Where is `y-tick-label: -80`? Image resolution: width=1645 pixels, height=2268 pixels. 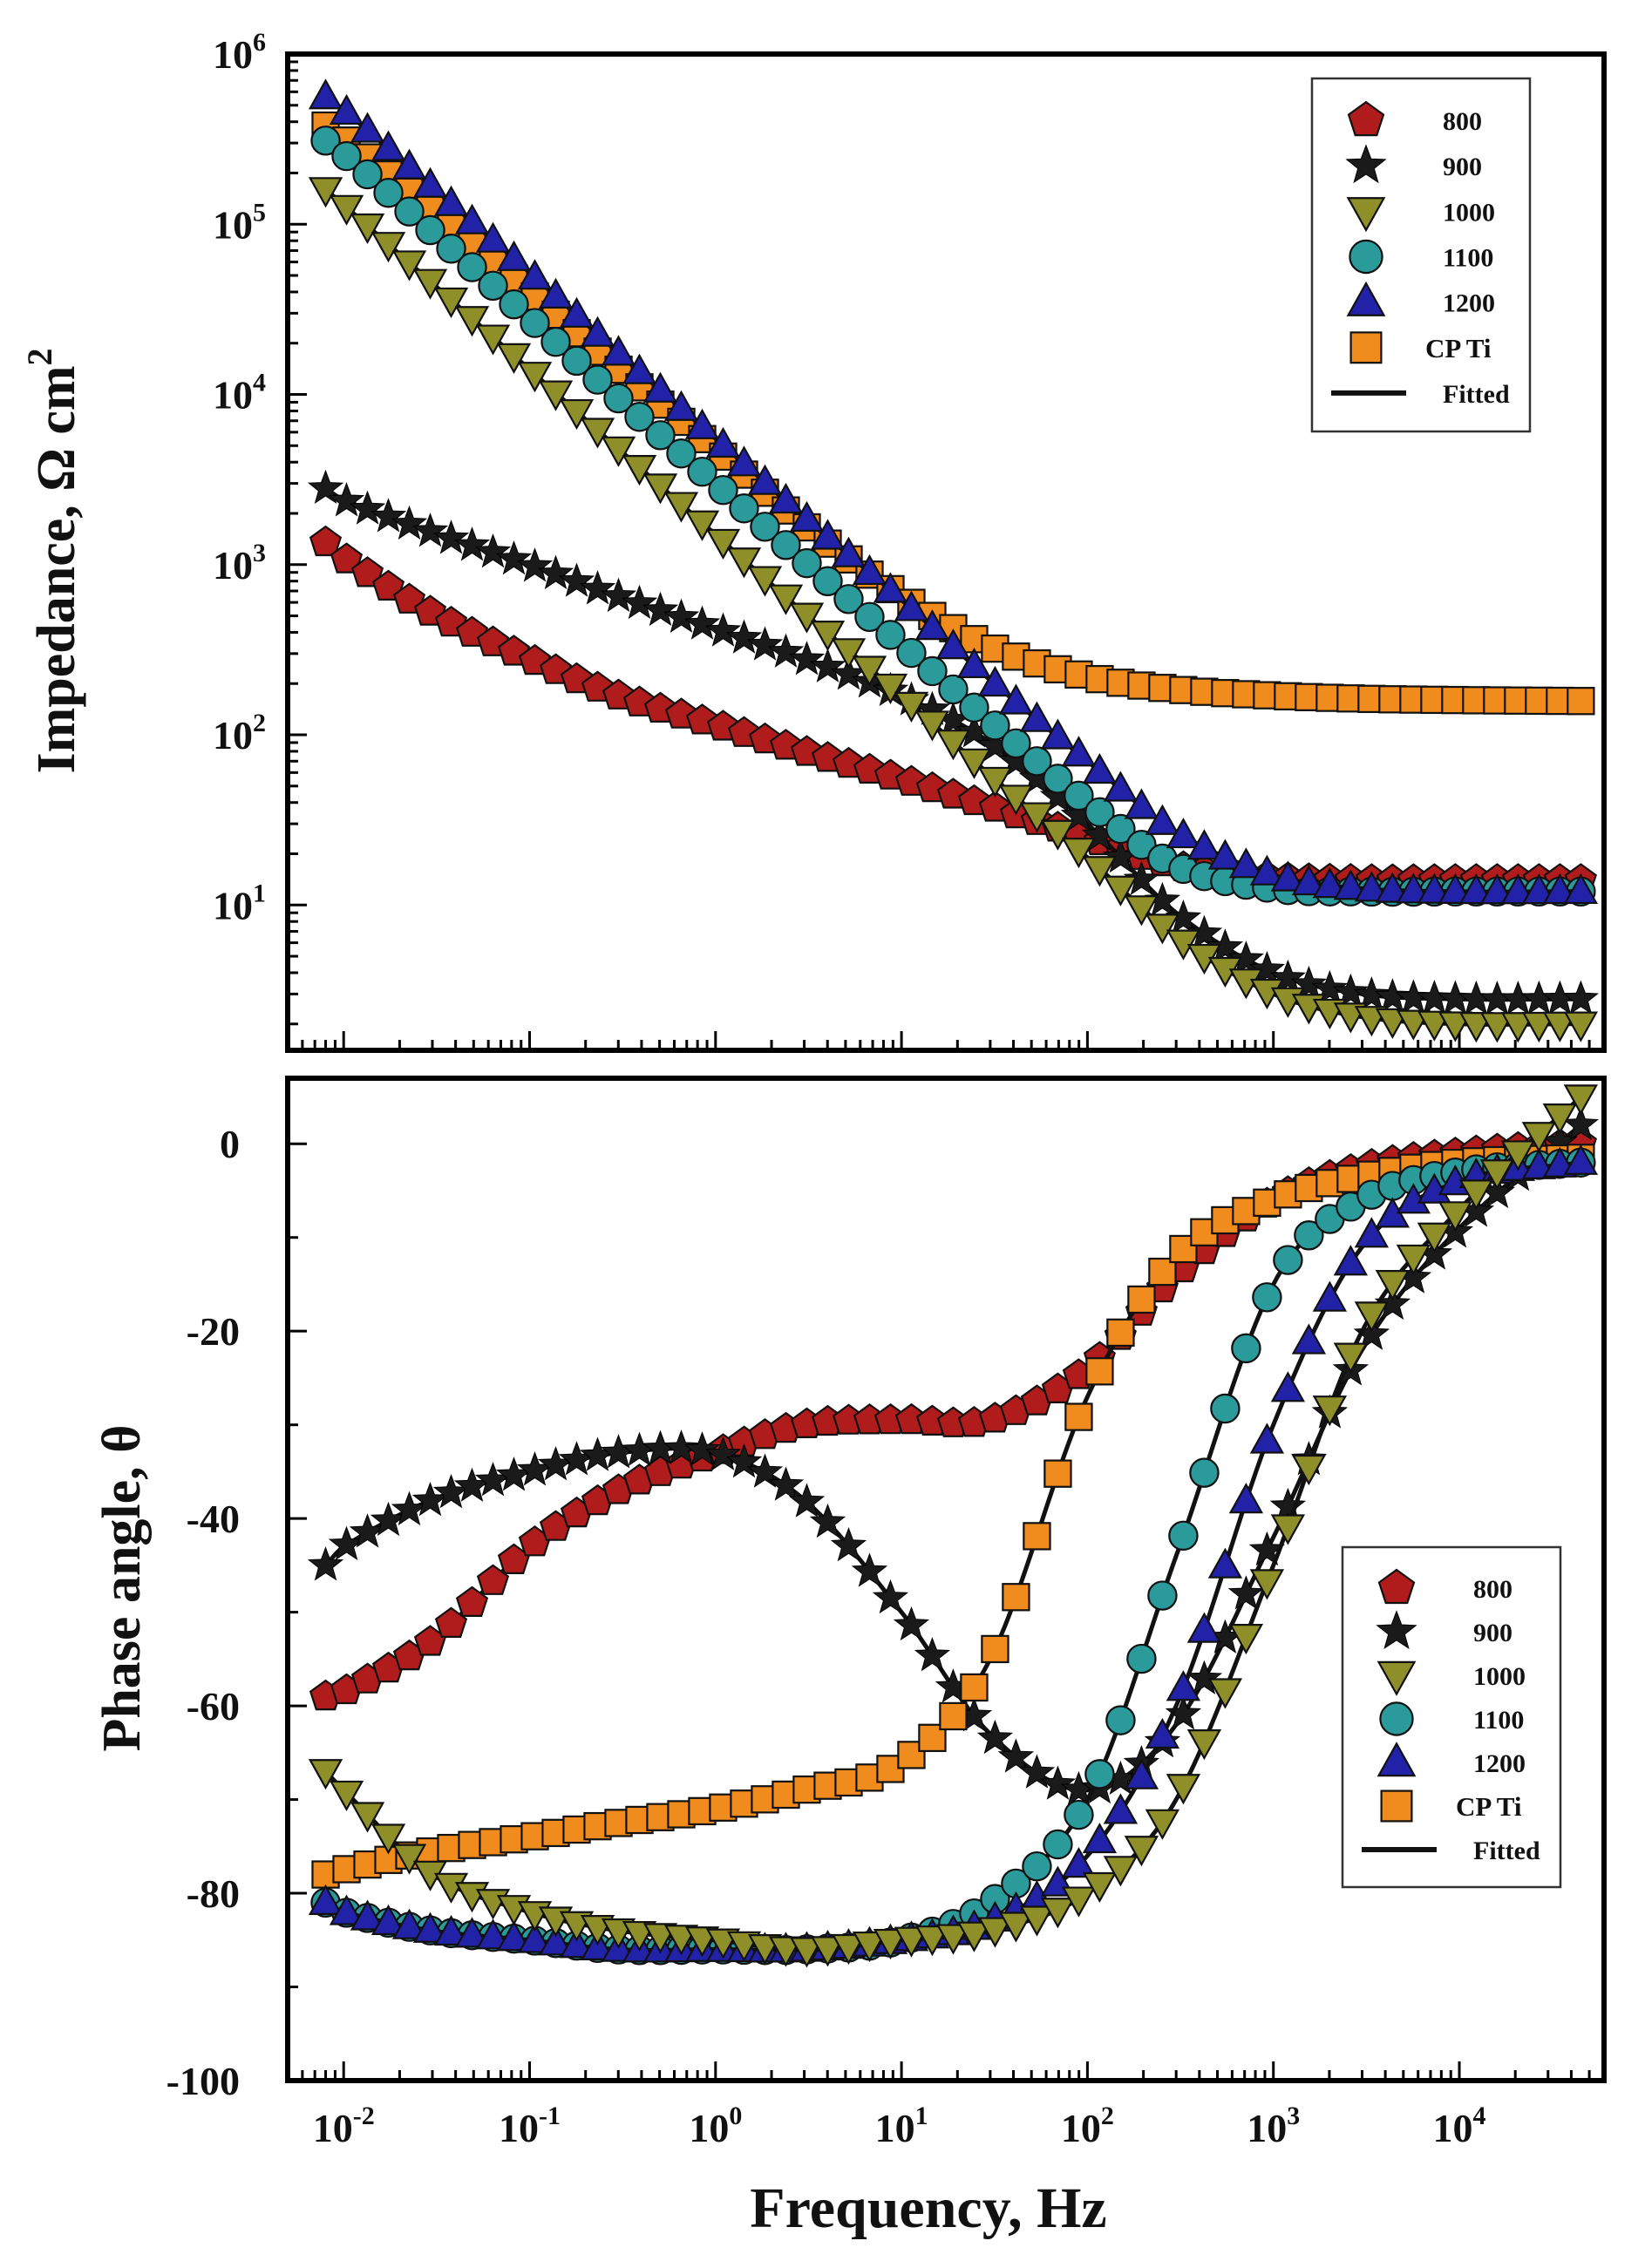
y-tick-label: -80 is located at coordinates (213, 1894).